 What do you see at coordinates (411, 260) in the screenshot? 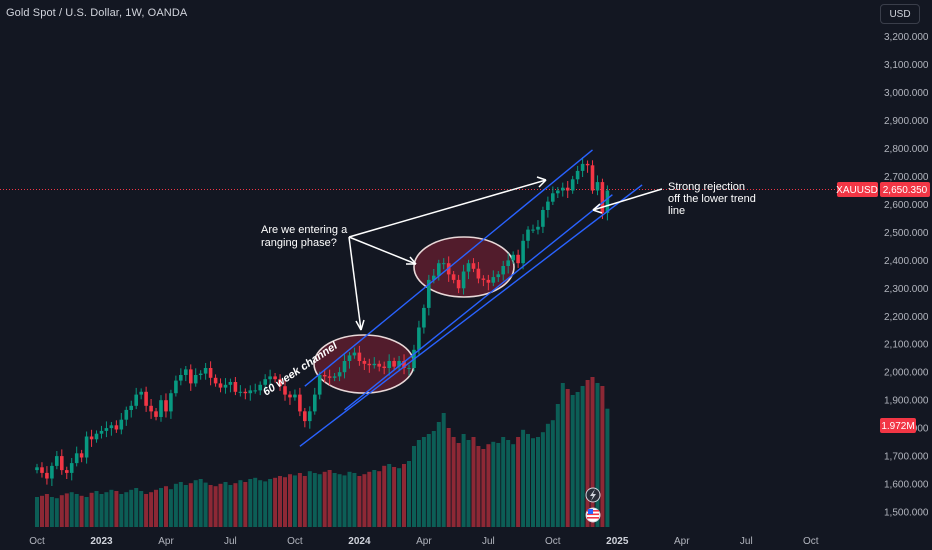
I see `arrowhead-middle` at bounding box center [411, 260].